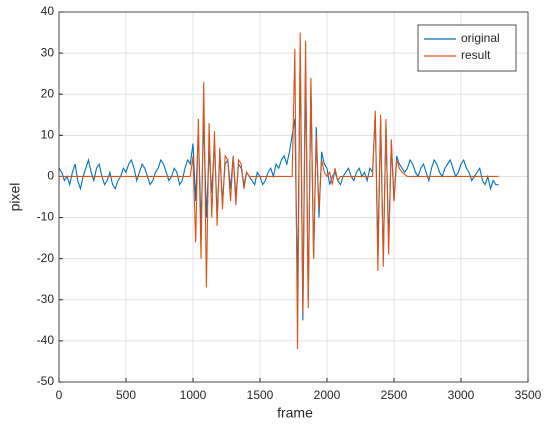 This screenshot has height=435, width=550. I want to click on y-axis-label: pixel, so click(15, 197).